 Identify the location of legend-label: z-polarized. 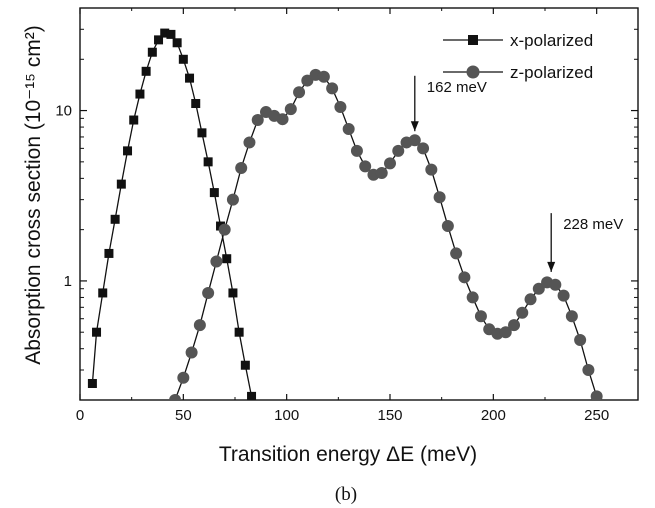
(551, 72).